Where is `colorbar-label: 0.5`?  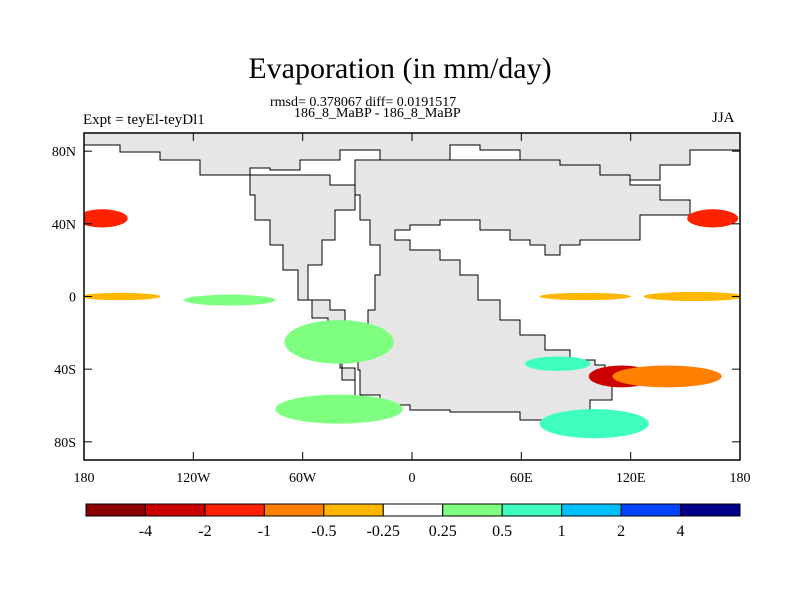 colorbar-label: 0.5 is located at coordinates (502, 531).